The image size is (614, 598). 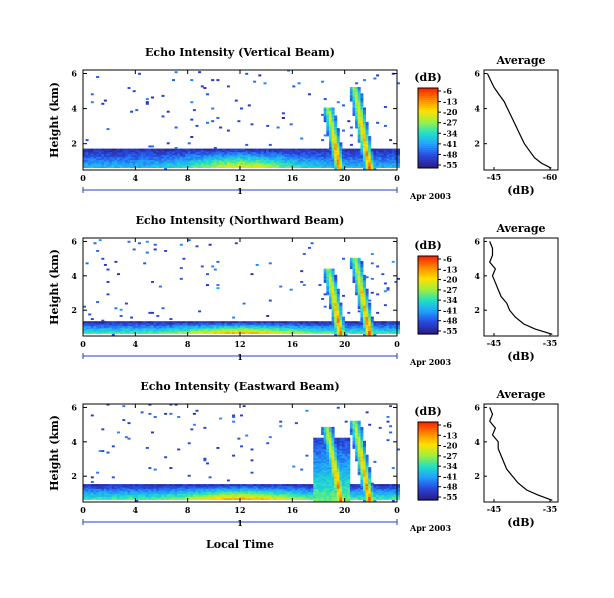 I want to click on heatmap-cells, so click(x=241, y=452).